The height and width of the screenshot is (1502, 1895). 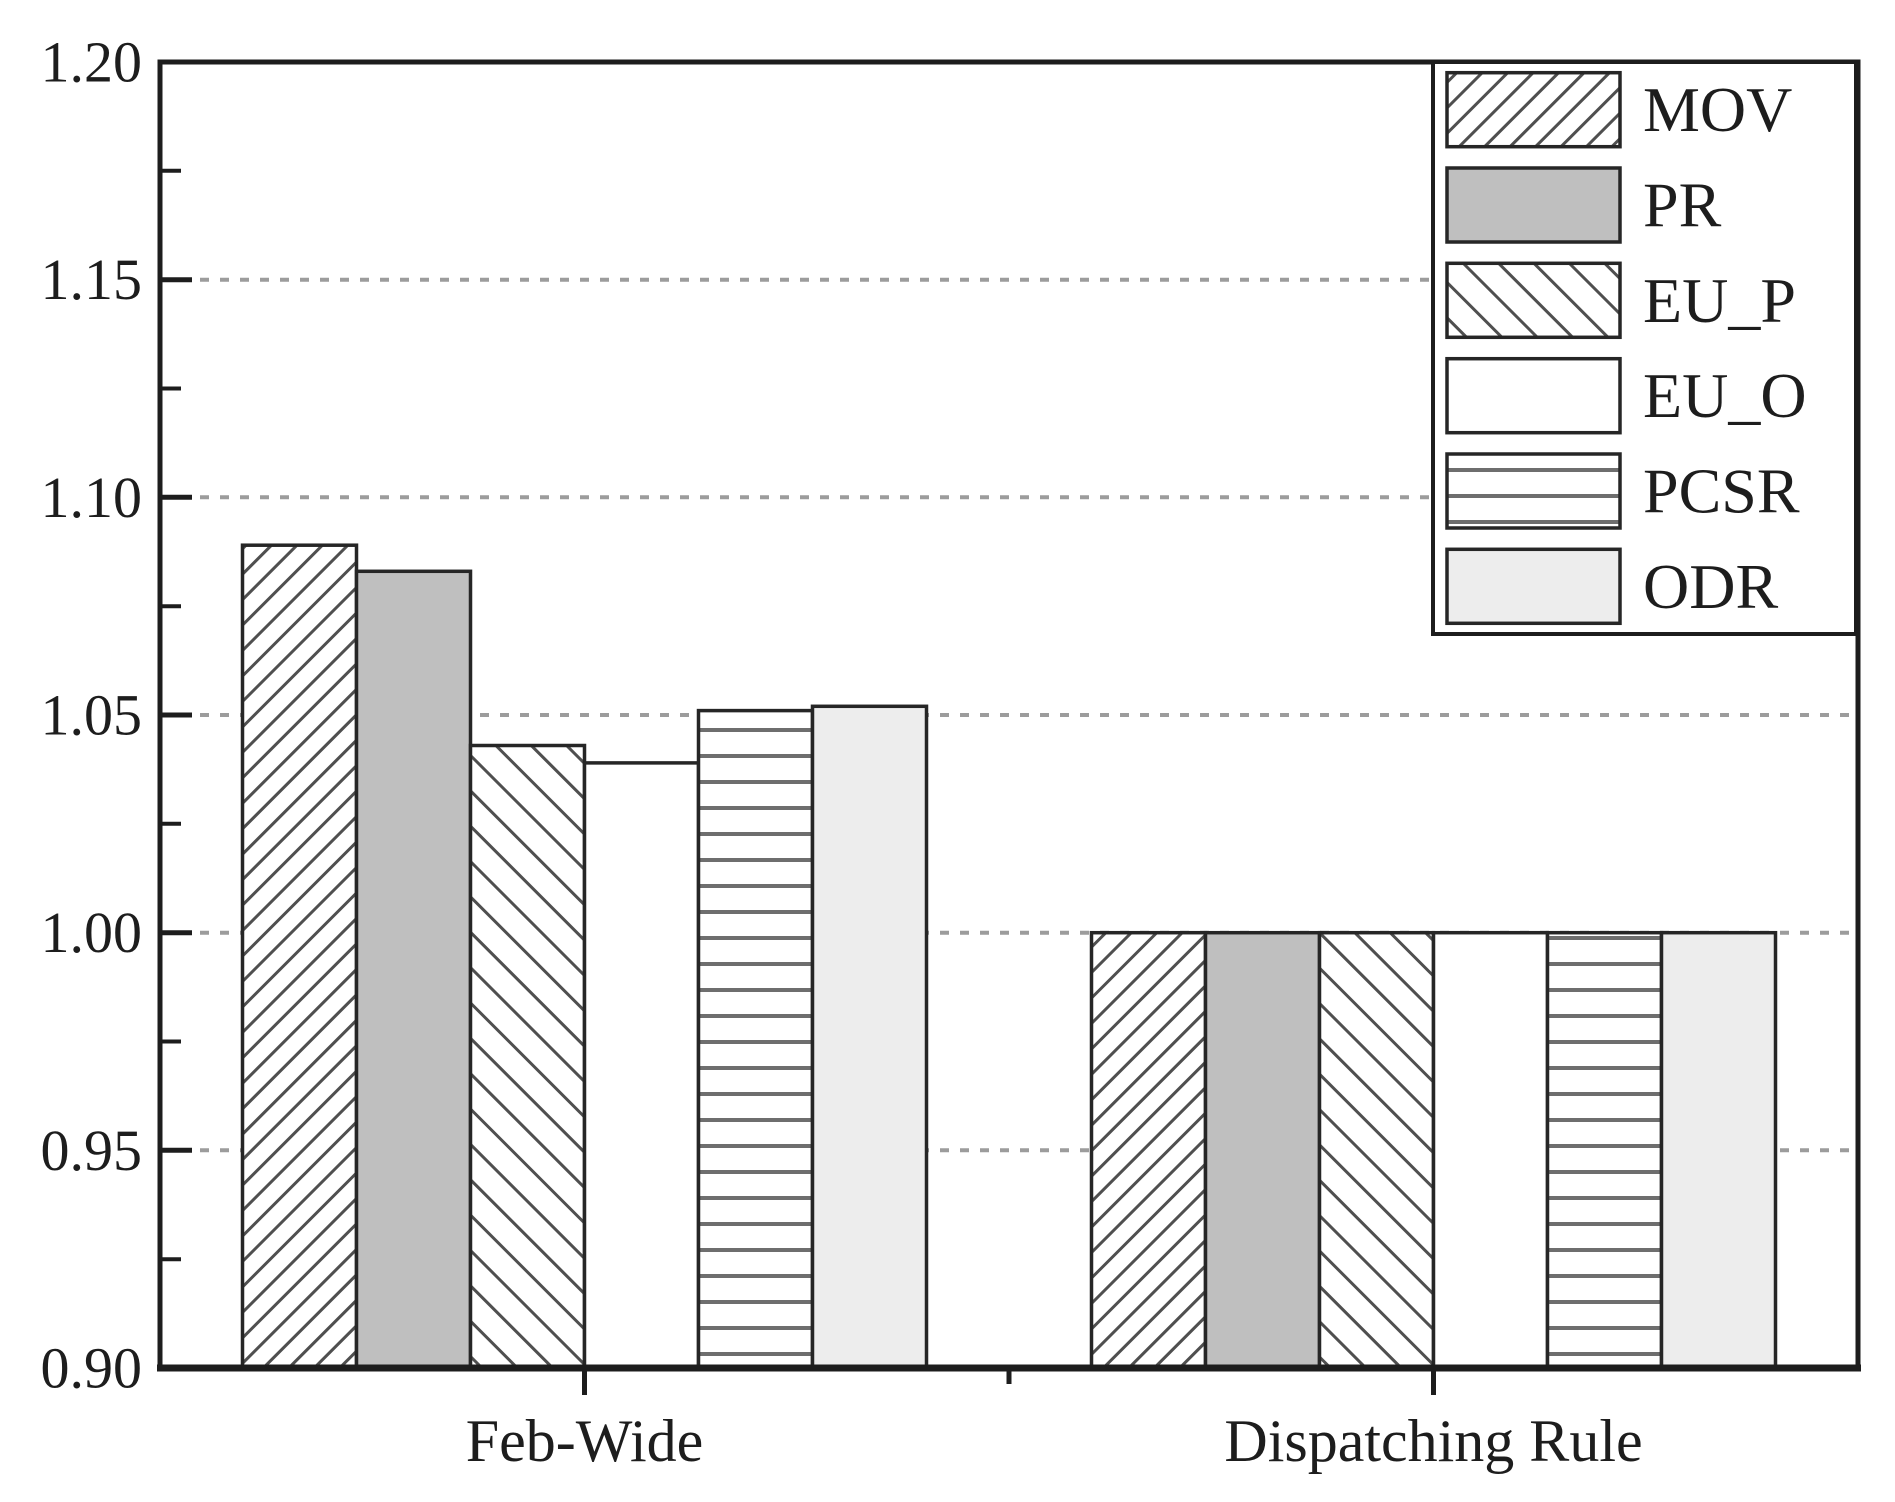 What do you see at coordinates (869, 1037) in the screenshot?
I see `bar-odr-feb-wide` at bounding box center [869, 1037].